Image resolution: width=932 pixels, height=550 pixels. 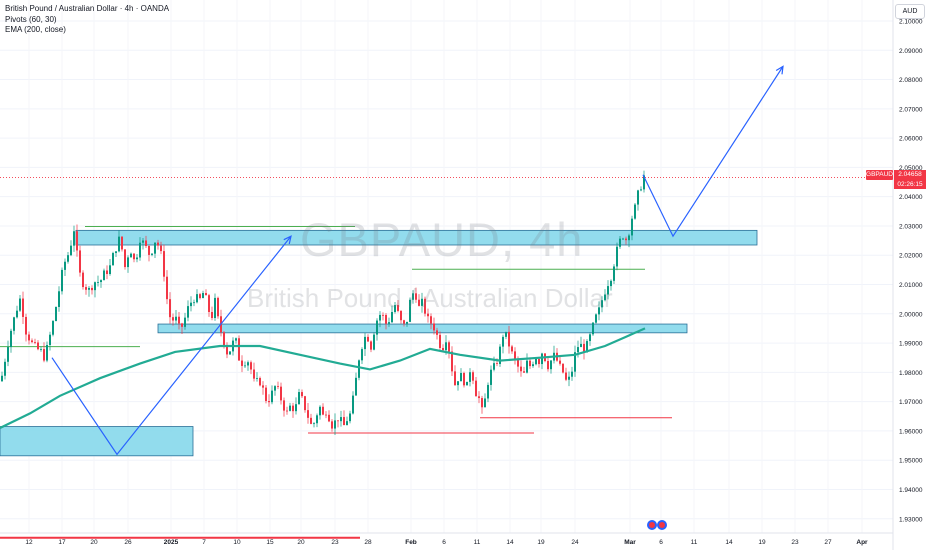 I want to click on last-price-value: 2.04658, so click(x=910, y=174).